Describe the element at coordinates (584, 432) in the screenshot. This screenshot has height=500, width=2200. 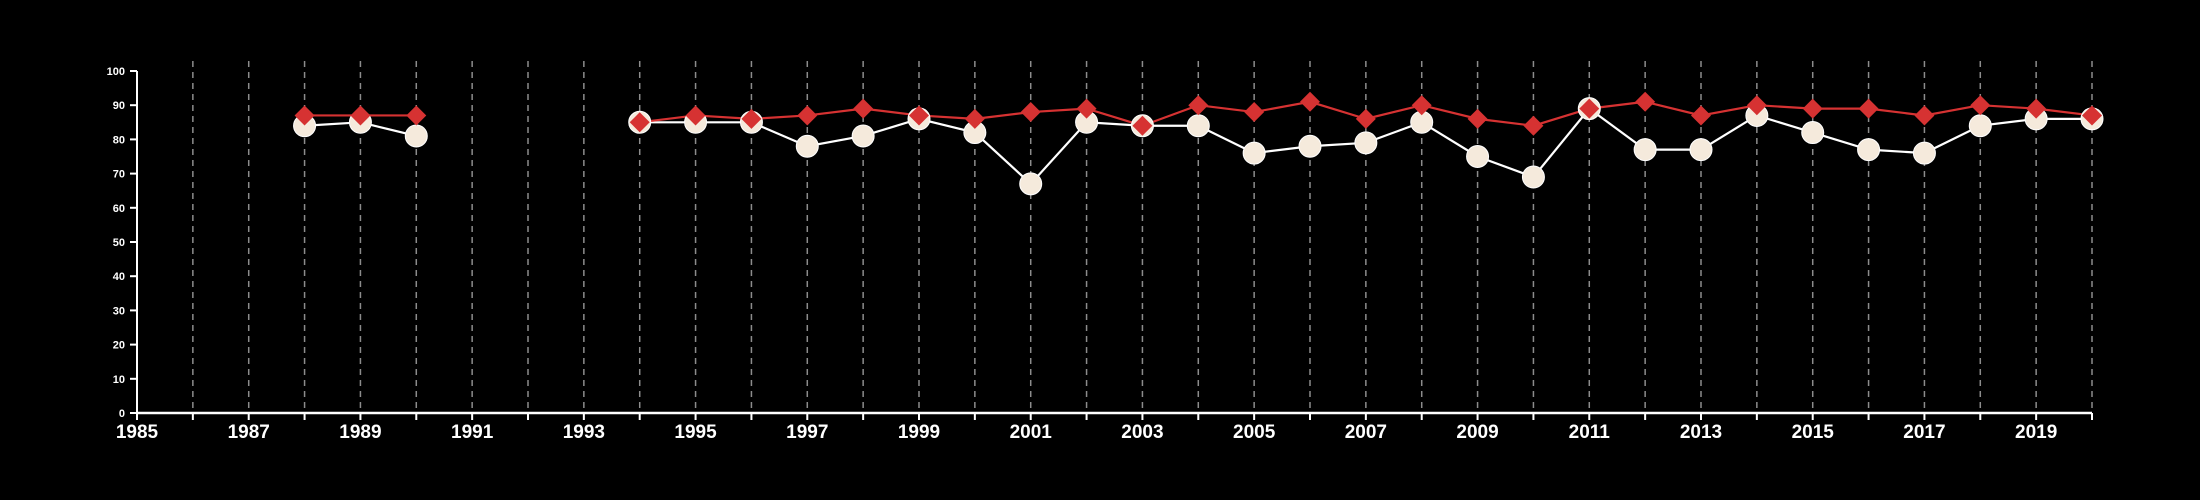
I see `x-tick-label: 1993` at that location.